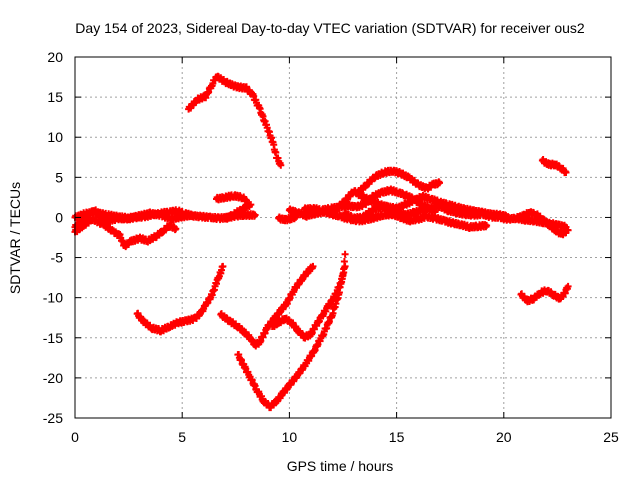 This screenshot has width=640, height=480. I want to click on y-tick-label: -15, so click(53, 338).